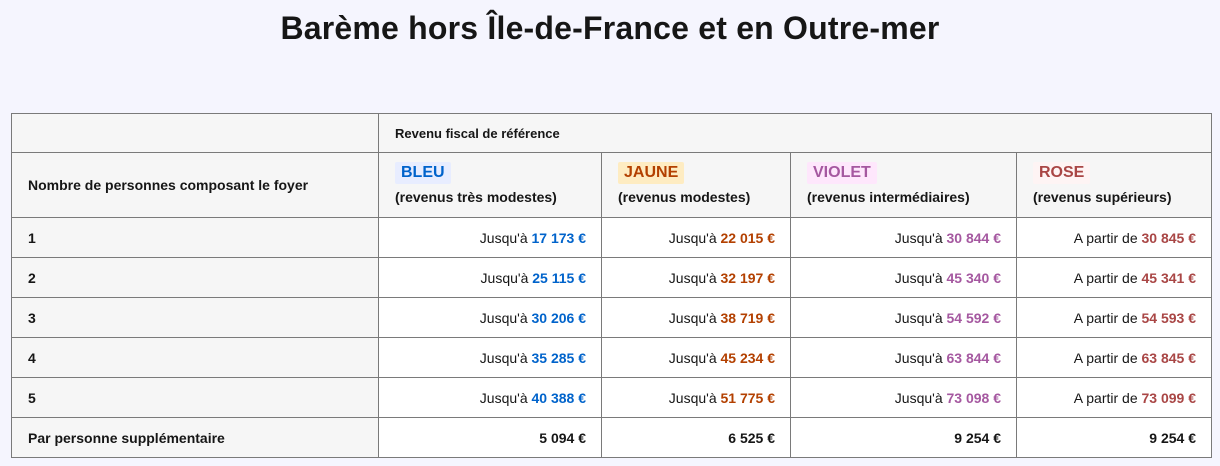  Describe the element at coordinates (559, 397) in the screenshot. I see `amount-bleu: 40 388 €` at that location.